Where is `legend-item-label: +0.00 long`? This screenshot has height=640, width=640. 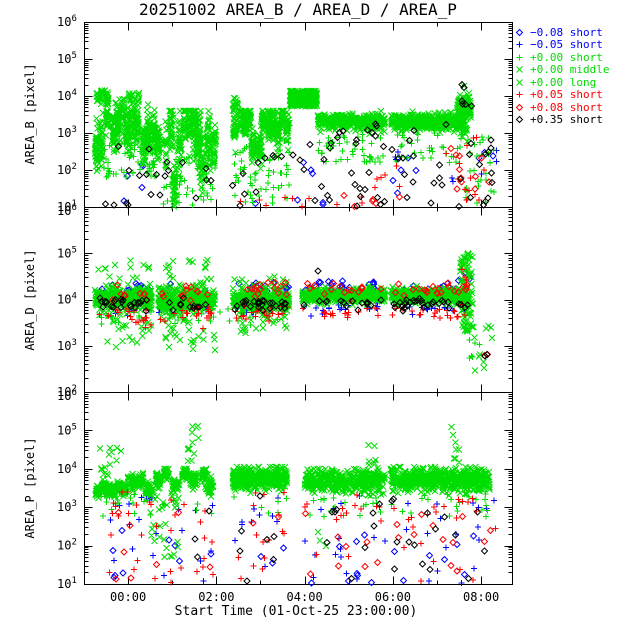 legend-item-label: +0.00 long is located at coordinates (563, 82).